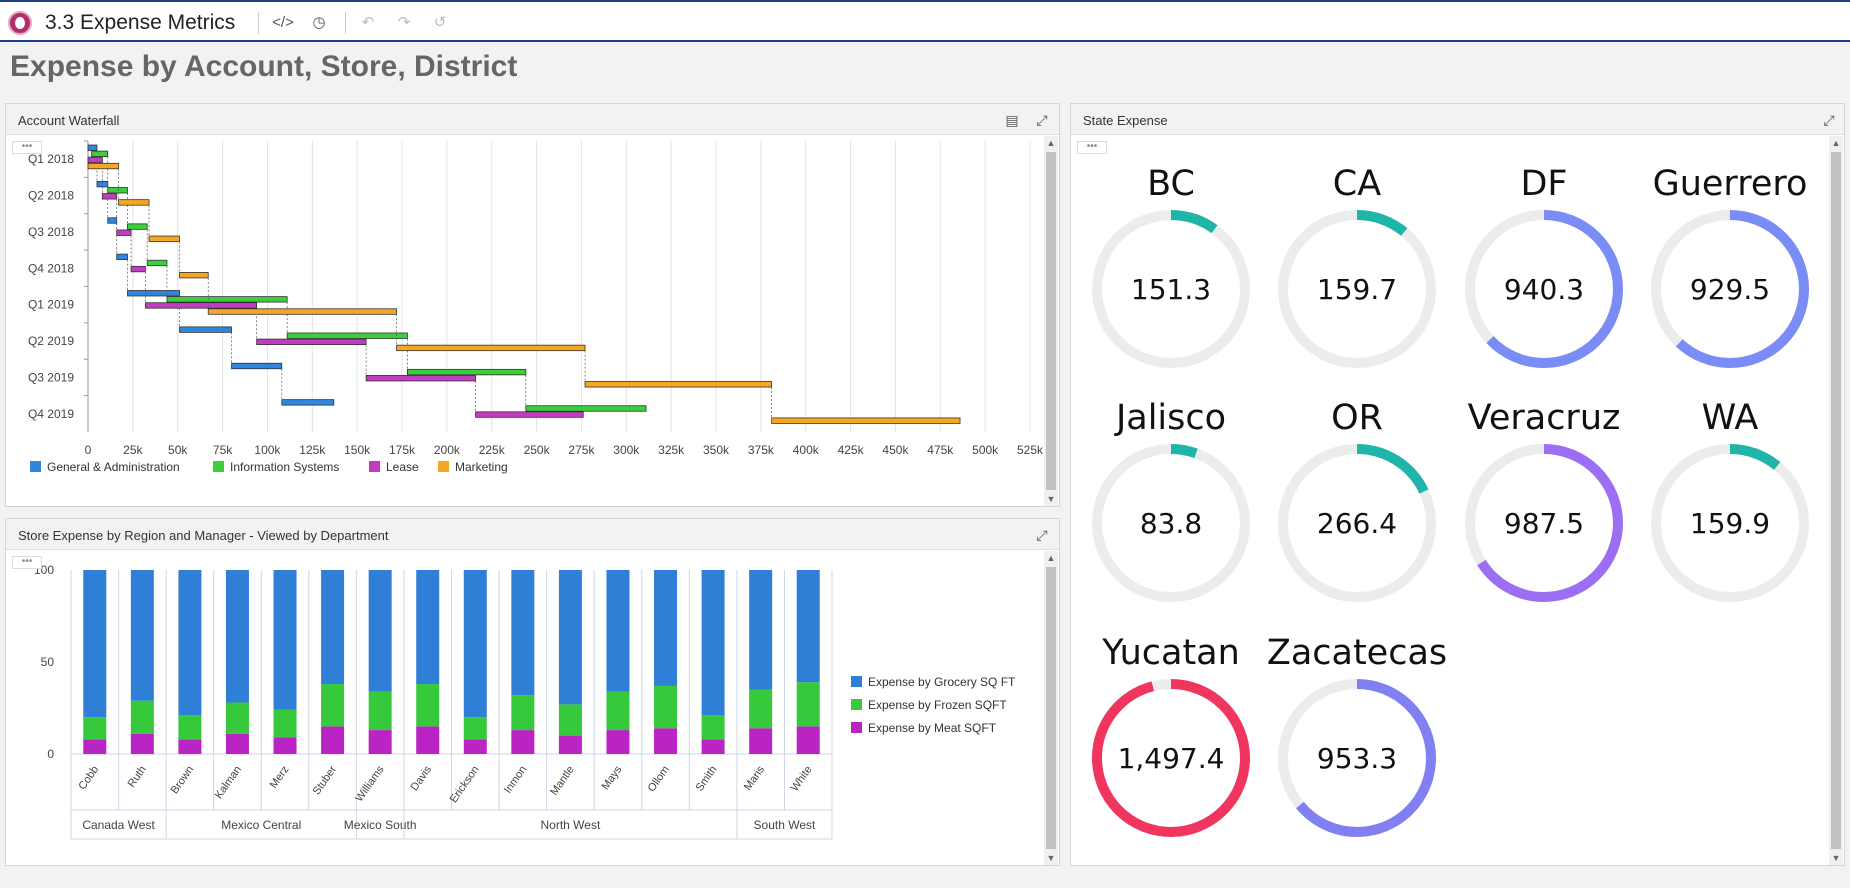  Describe the element at coordinates (404, 22) in the screenshot. I see `redo-icon: ↷` at that location.